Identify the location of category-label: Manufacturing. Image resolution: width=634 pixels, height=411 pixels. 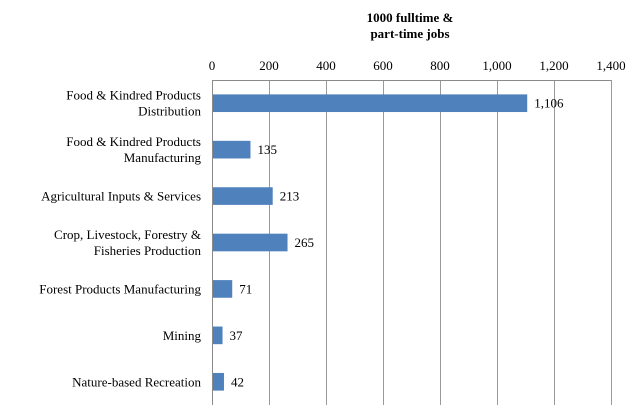
(163, 157).